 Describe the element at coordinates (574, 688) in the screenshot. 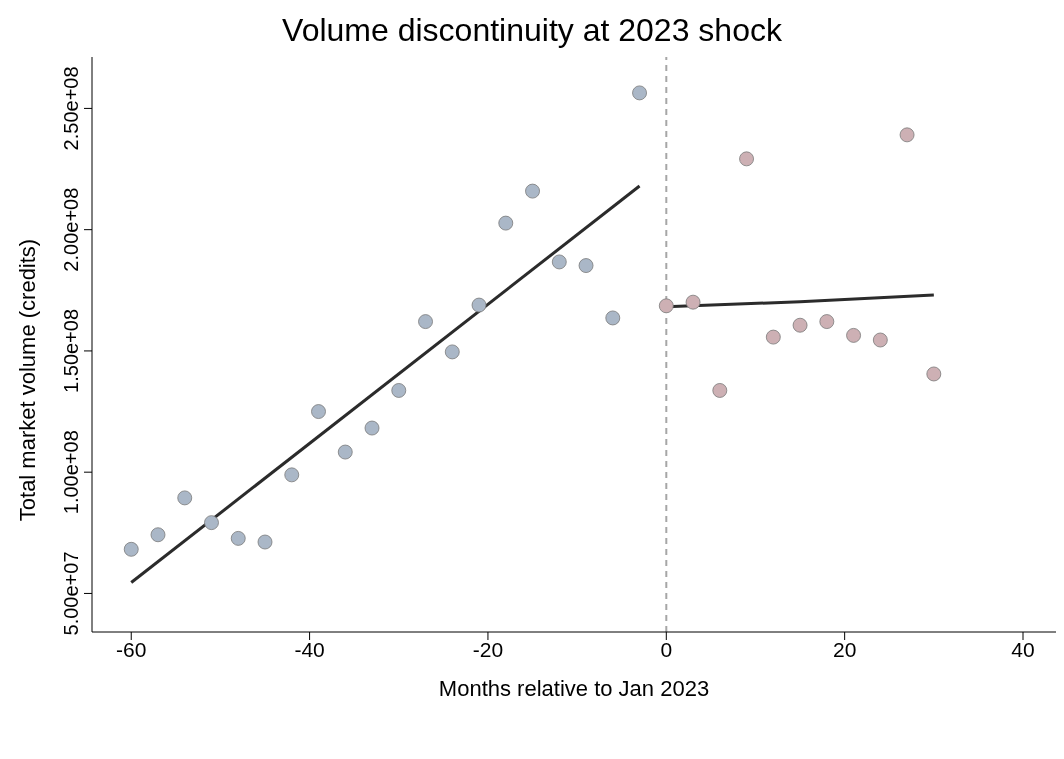

I see `x-axis-title: Months relative to Jan 2023` at that location.